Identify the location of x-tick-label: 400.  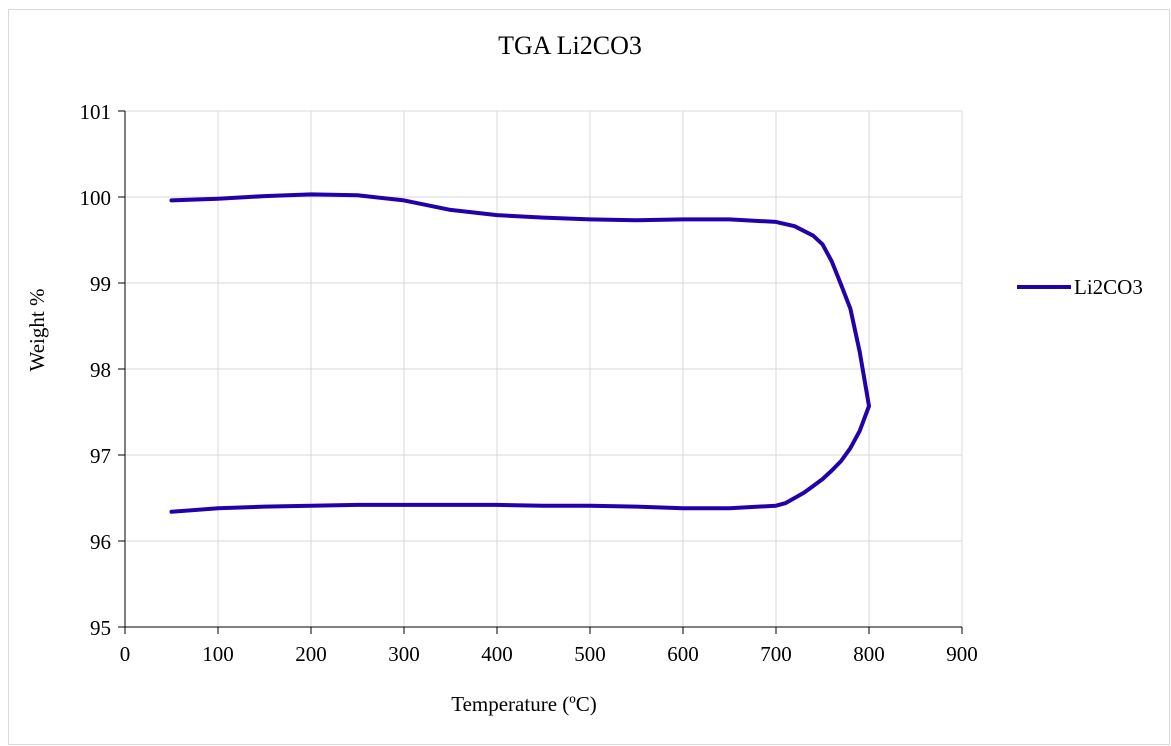
(497, 654).